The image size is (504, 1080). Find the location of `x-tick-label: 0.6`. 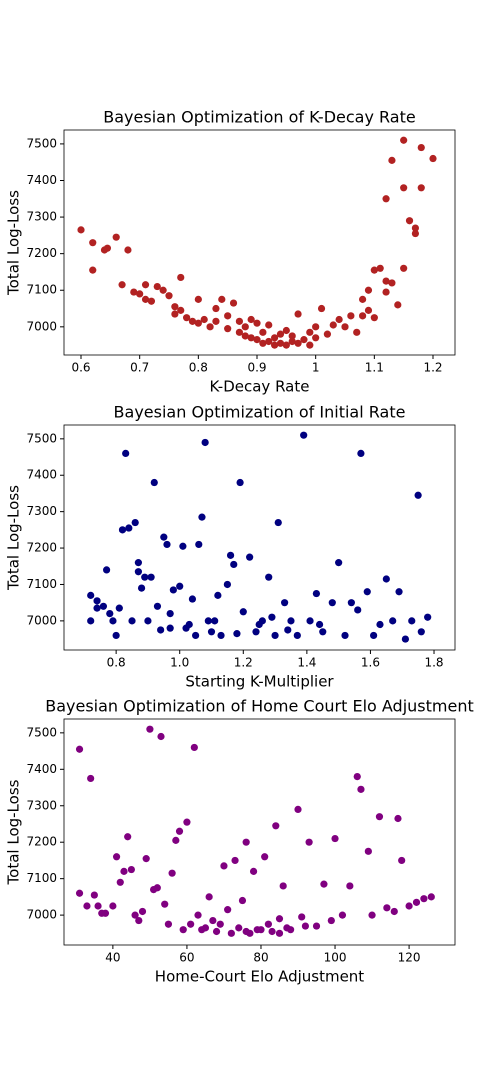

x-tick-label: 0.6 is located at coordinates (80, 368).